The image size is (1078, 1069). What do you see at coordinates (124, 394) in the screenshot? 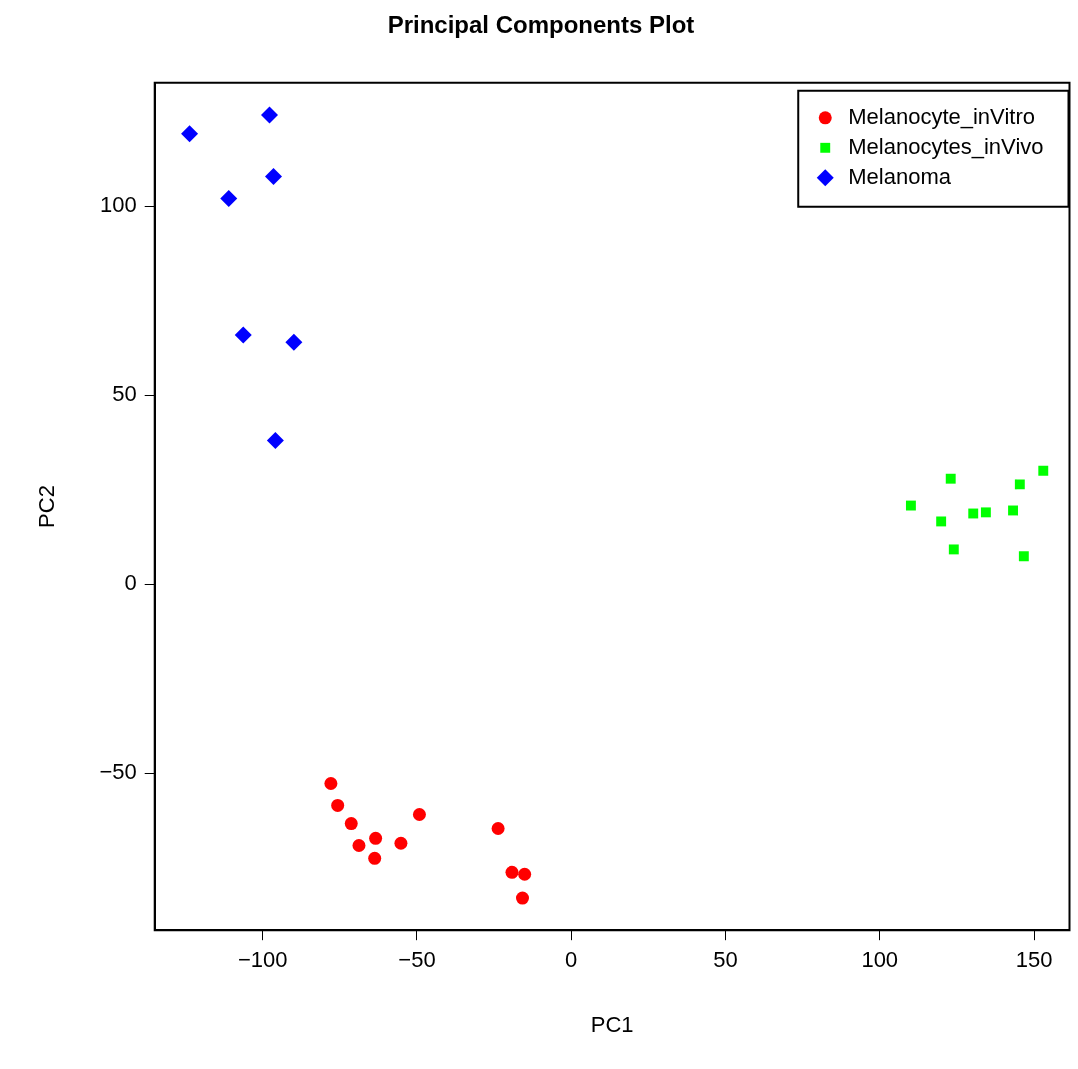
I see `y-tick-label: 50` at bounding box center [124, 394].